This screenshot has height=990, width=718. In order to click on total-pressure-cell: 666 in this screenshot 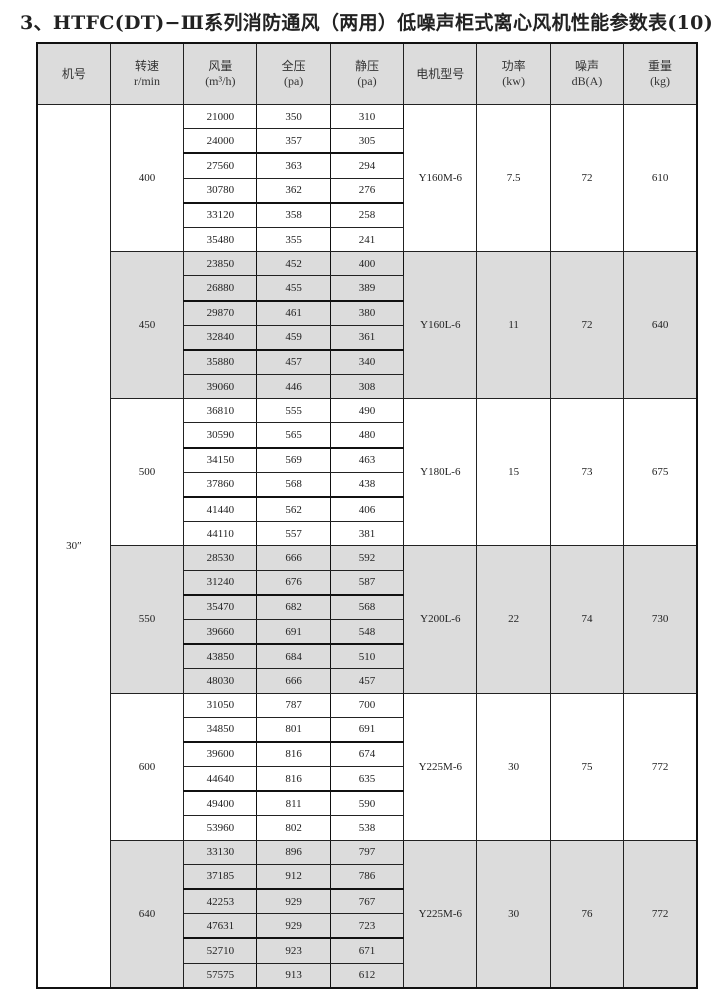, I will do `click(293, 681)`.